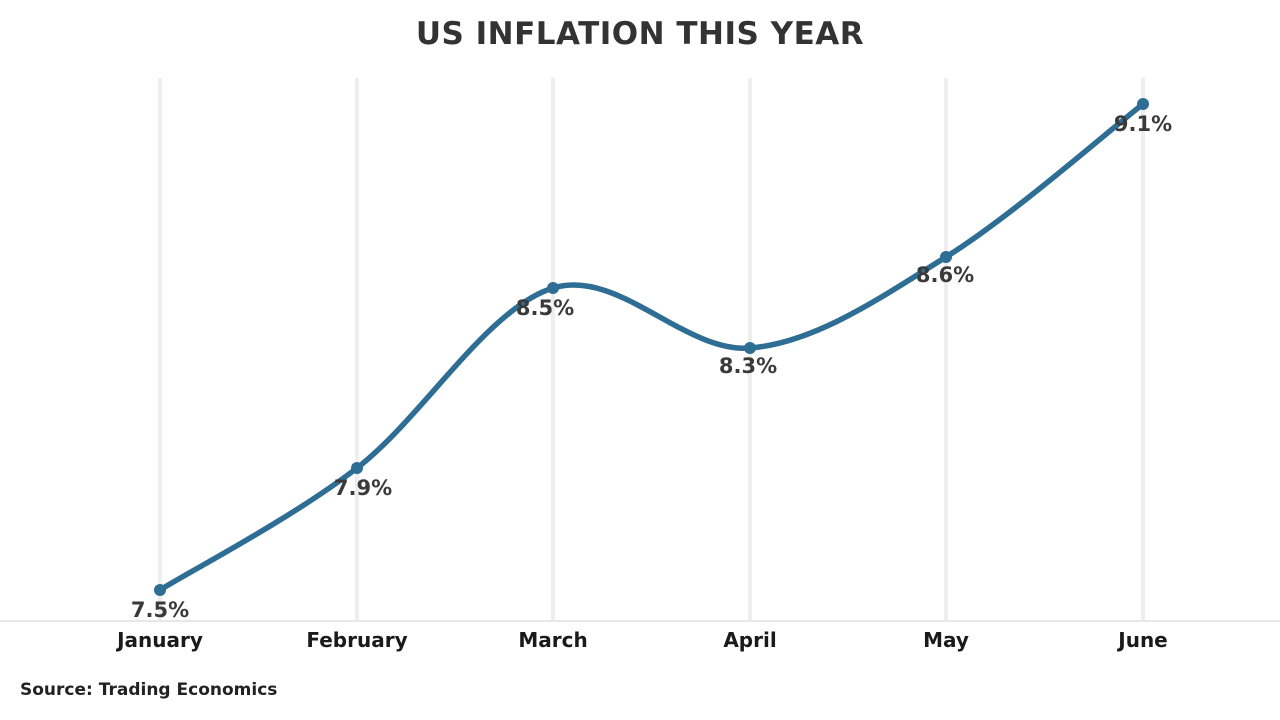 The height and width of the screenshot is (720, 1280). I want to click on source-note: Source: Trading Economics, so click(149, 690).